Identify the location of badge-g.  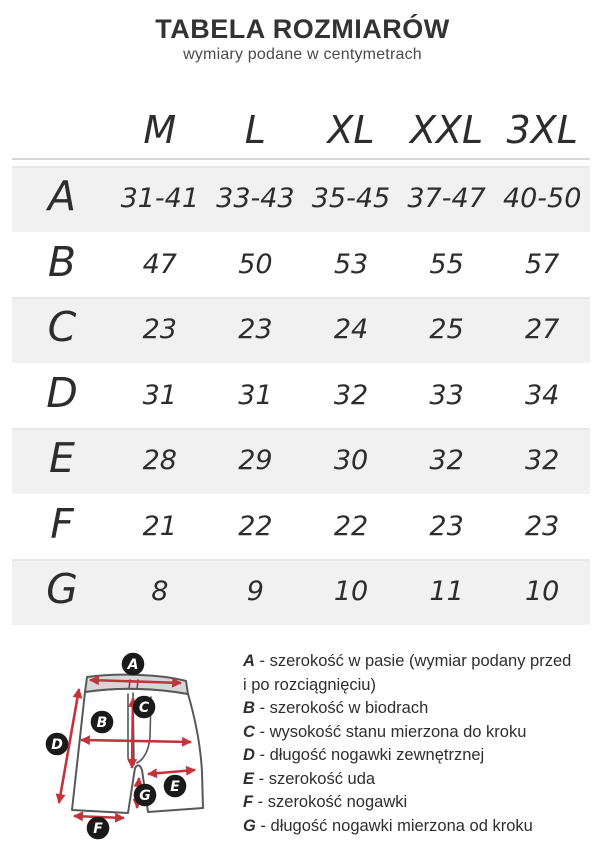
(145, 795).